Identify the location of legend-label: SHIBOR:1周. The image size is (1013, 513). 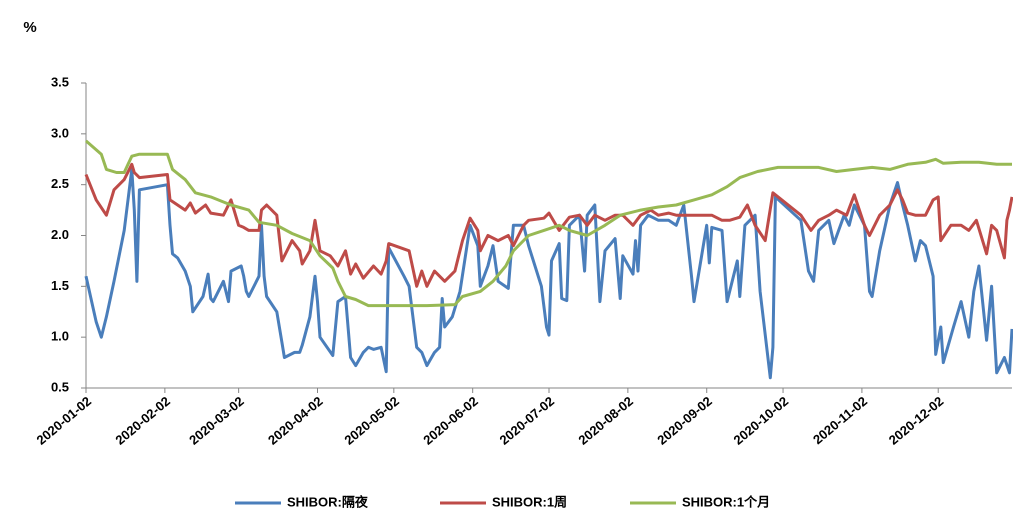
(529, 501).